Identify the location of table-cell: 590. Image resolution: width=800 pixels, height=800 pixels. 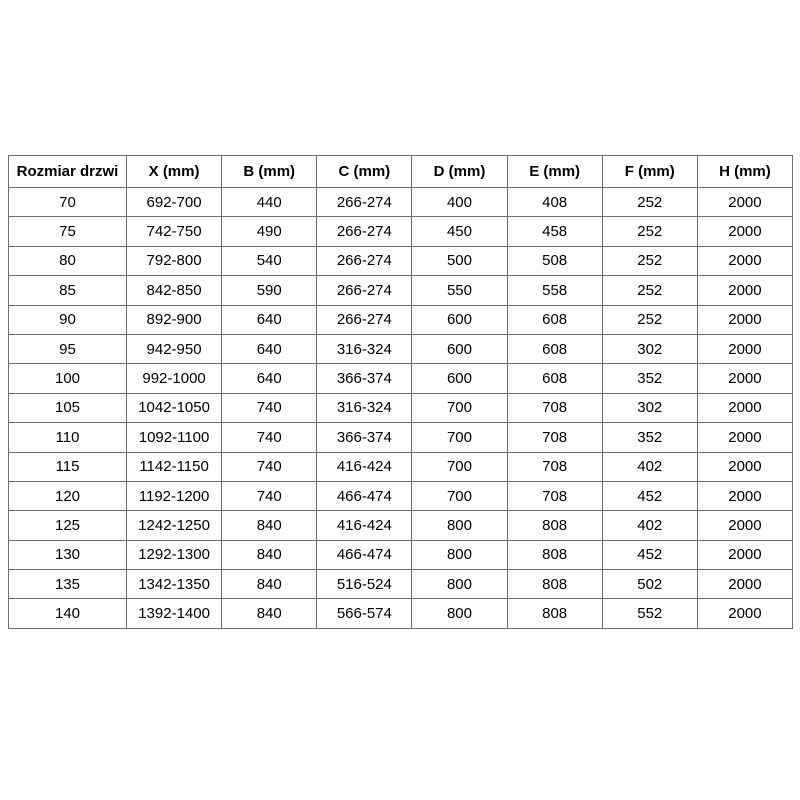
(269, 290).